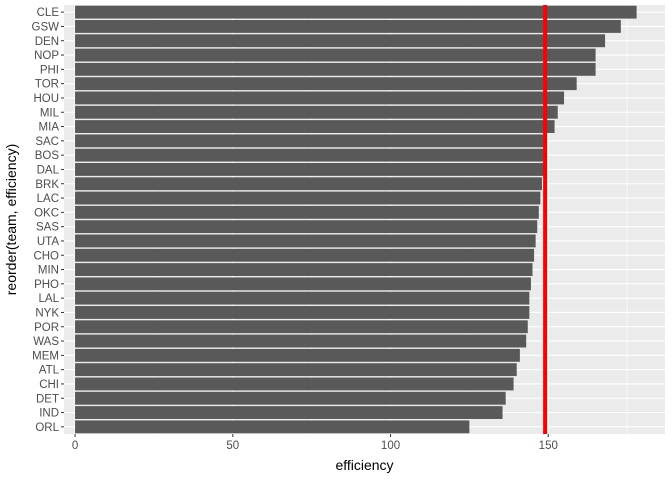  Describe the element at coordinates (306, 227) in the screenshot. I see `bar-sas` at that location.